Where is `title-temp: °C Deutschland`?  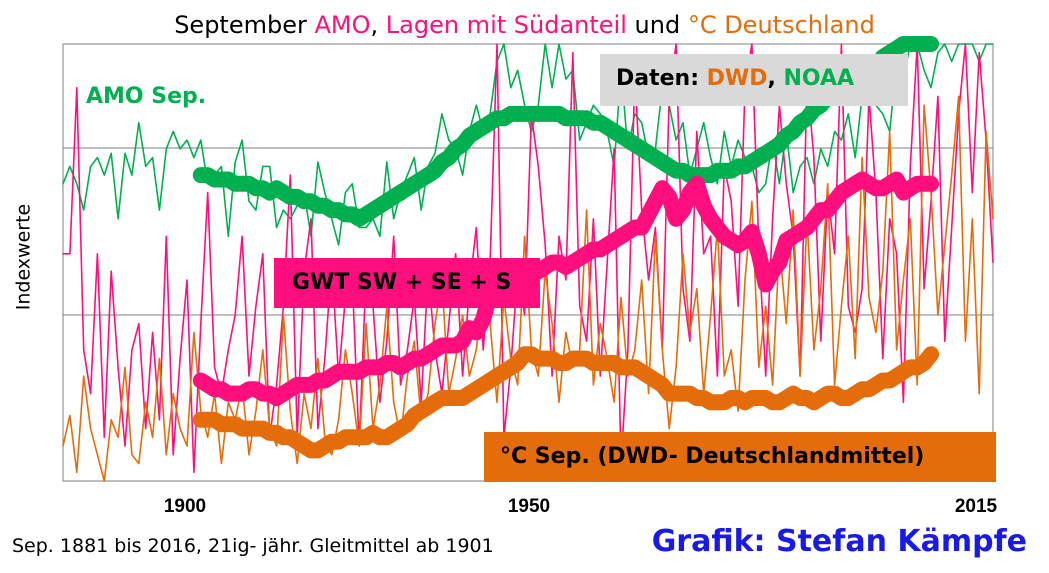
title-temp: °C Deutschland is located at coordinates (781, 25).